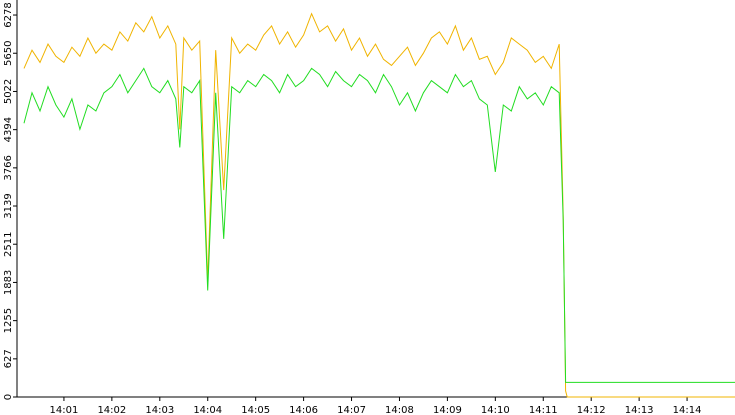 This screenshot has width=735, height=415. Describe the element at coordinates (8, 358) in the screenshot. I see `y-tick-label: 627` at that location.